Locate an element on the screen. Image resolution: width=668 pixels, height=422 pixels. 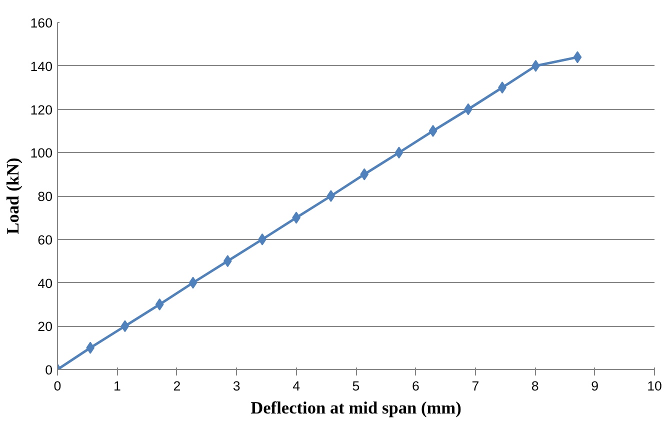
x-tick-label: 3 is located at coordinates (236, 386).